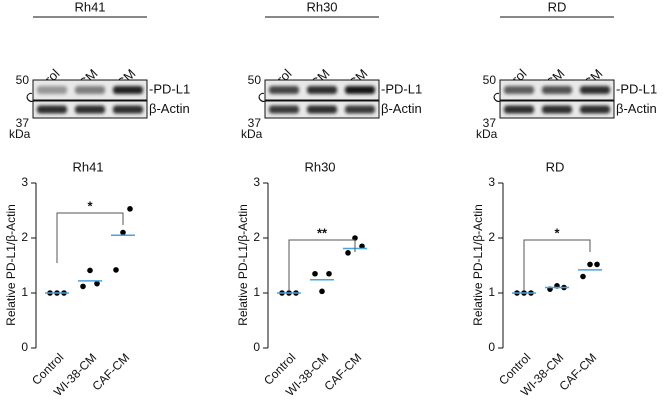 Image resolution: width=669 pixels, height=404 pixels. I want to click on chart-title: RD, so click(555, 166).